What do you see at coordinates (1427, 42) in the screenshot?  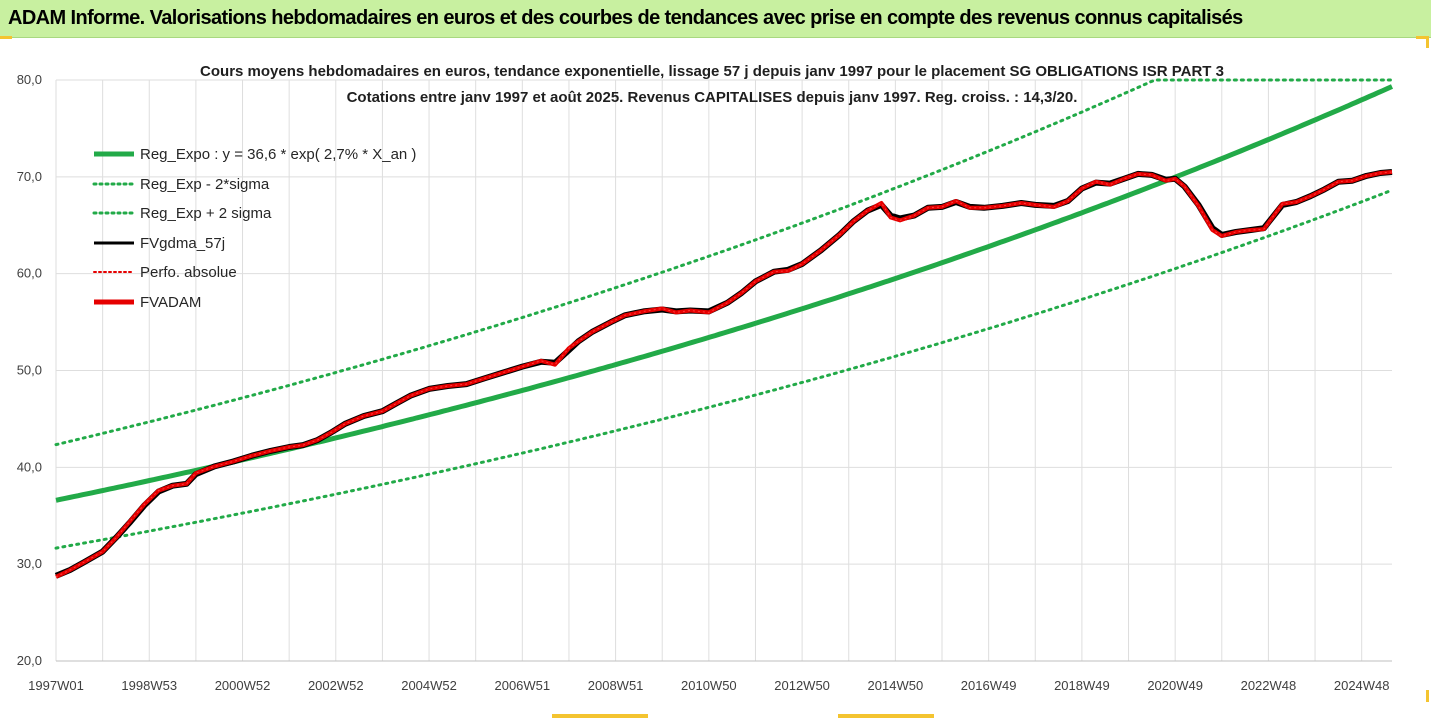 I see `corner-mark-tr-v` at bounding box center [1427, 42].